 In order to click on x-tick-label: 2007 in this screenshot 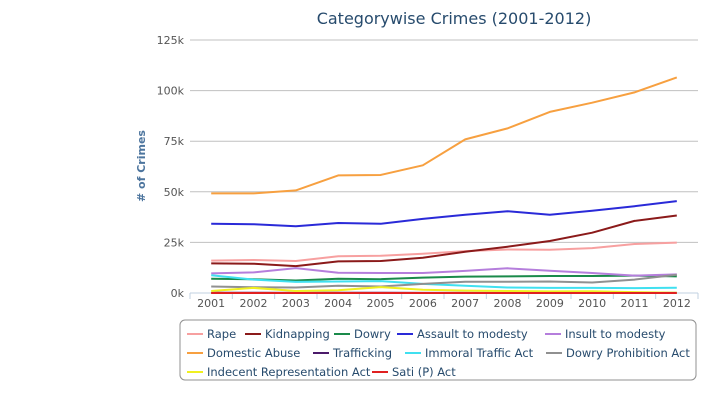, I will do `click(465, 303)`.